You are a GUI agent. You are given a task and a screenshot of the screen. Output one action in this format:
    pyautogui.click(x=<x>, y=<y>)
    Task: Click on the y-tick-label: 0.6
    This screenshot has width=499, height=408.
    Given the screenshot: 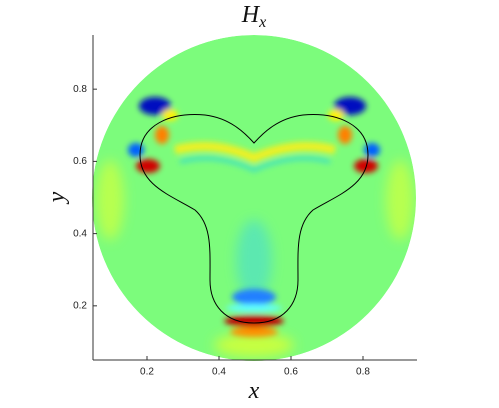 What is the action you would take?
    pyautogui.click(x=80, y=161)
    